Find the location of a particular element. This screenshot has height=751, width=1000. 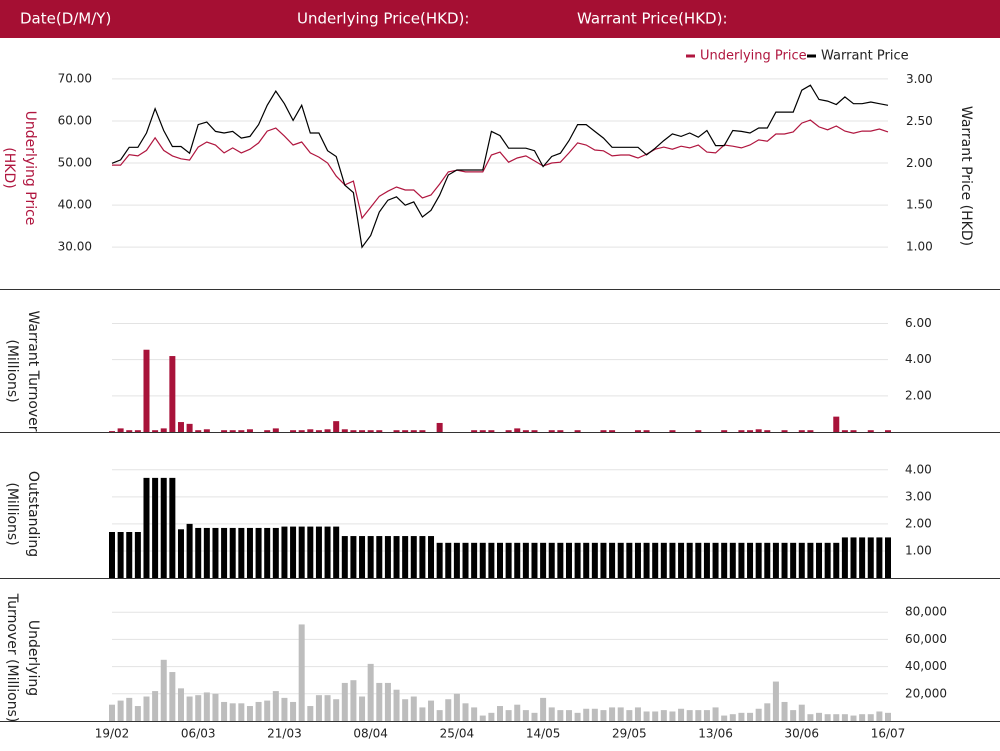

y-tick-label: 2.00 is located at coordinates (918, 523).